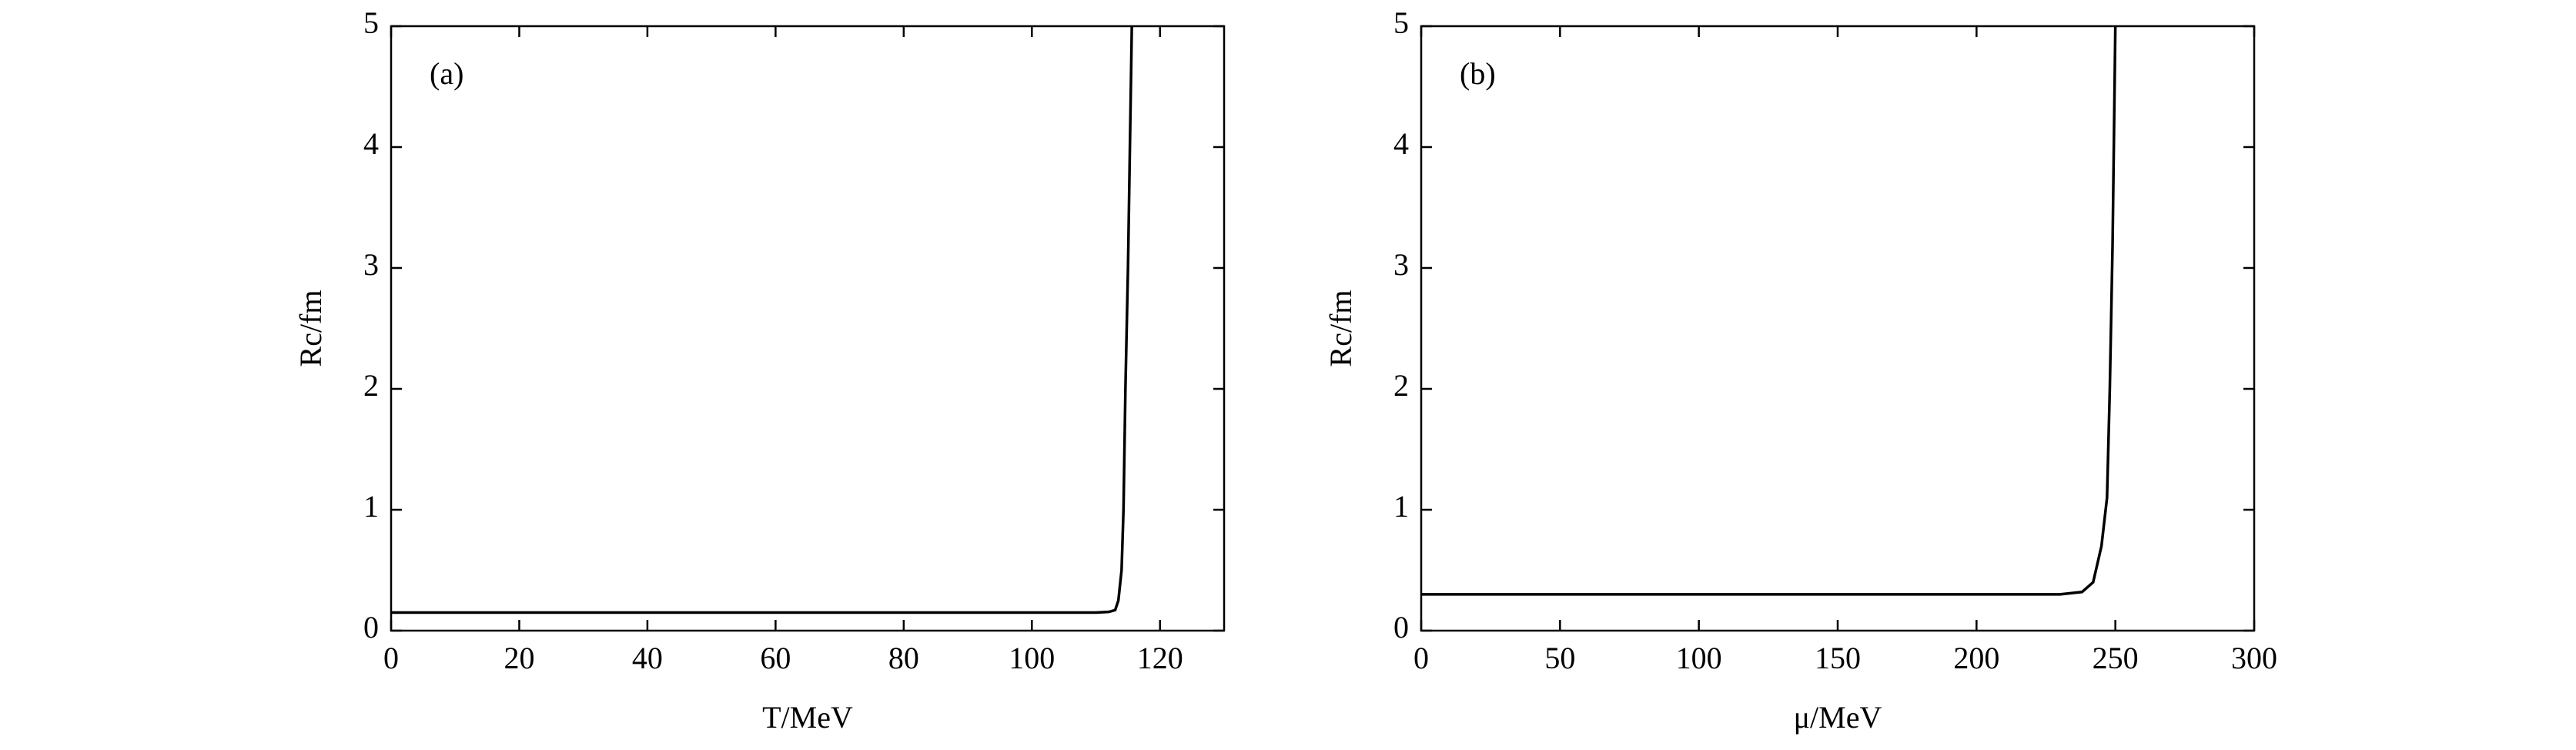 This screenshot has height=750, width=2576. I want to click on x-axis-label: μ/MeV, so click(1838, 717).